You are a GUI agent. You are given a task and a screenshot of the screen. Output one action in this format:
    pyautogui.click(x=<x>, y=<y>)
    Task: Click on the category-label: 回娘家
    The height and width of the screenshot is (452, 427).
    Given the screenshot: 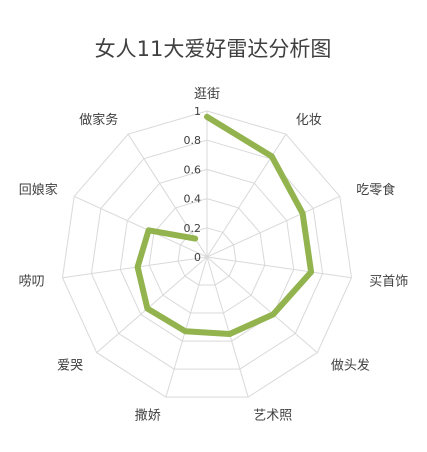 What is the action you would take?
    pyautogui.click(x=38, y=190)
    